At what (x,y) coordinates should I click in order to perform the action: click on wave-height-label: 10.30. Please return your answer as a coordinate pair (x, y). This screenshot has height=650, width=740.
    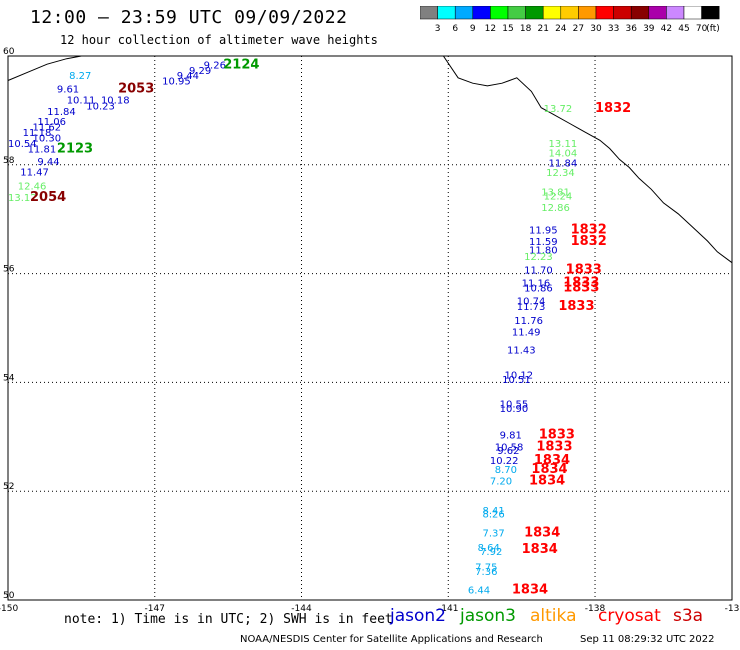
    Looking at the image, I should click on (46, 138).